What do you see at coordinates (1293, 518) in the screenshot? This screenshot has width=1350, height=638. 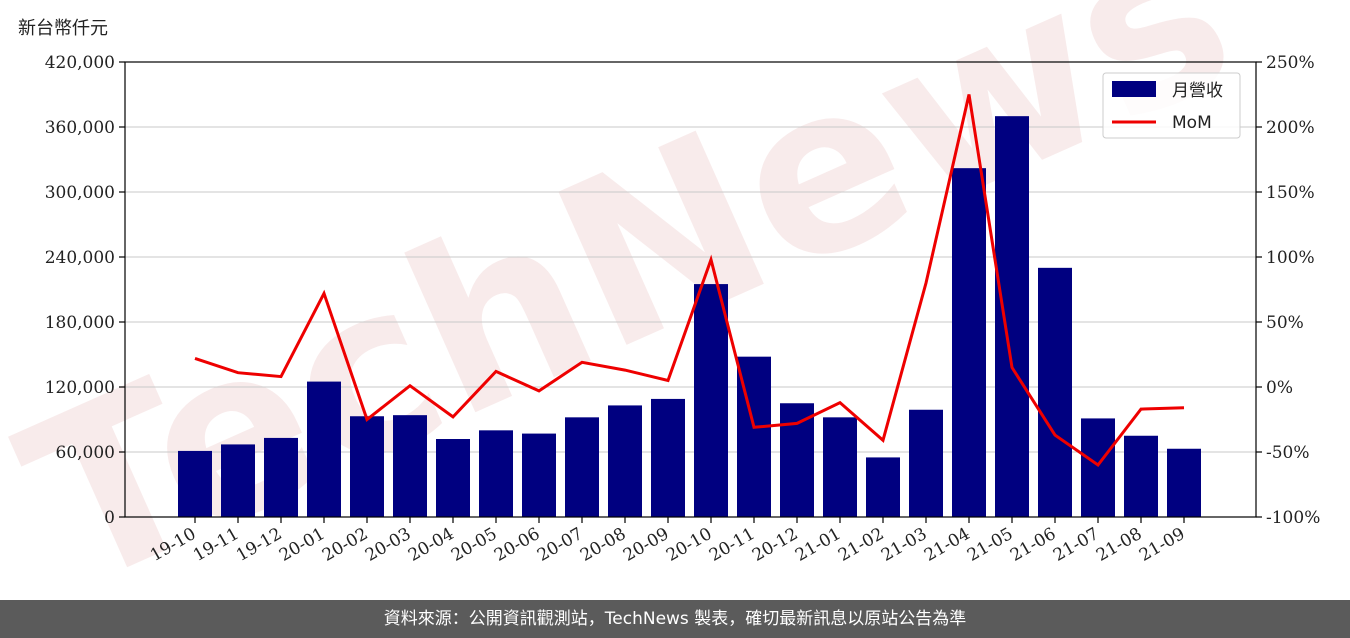 I see `y-right-tick-label: -100%` at bounding box center [1293, 518].